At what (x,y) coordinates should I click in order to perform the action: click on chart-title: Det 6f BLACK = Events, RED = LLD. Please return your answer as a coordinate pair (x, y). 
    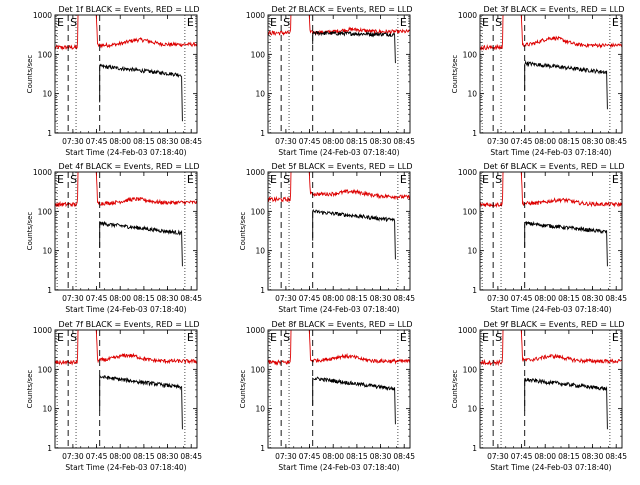
    Looking at the image, I should click on (553, 166).